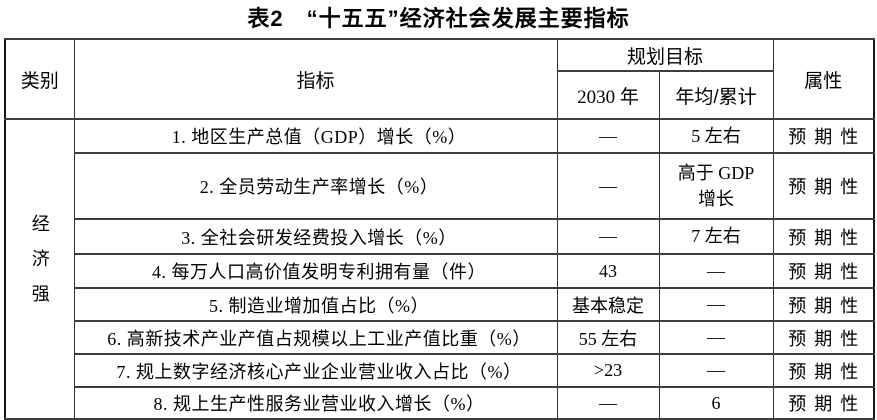  Describe the element at coordinates (315, 236) in the screenshot. I see `indicator-cell: 3. 全社会研发经费投入增长（%）` at that location.